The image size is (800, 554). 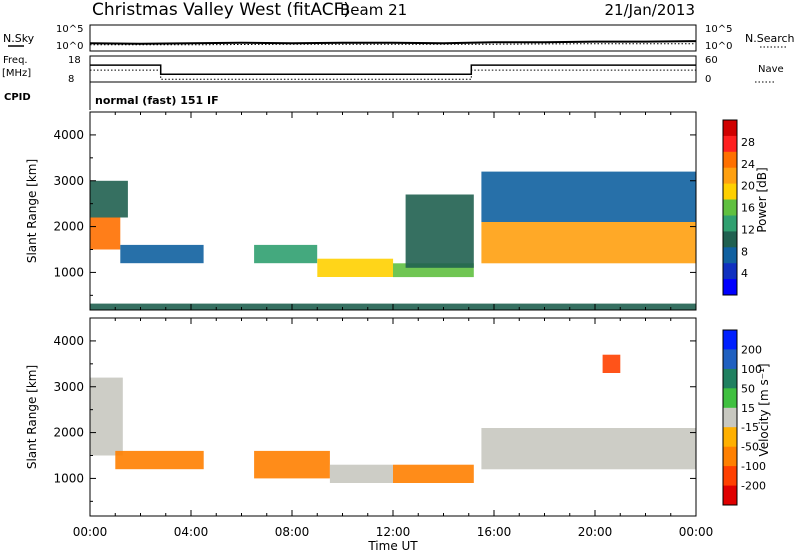 I want to click on nsky-panel, so click(x=393, y=38).